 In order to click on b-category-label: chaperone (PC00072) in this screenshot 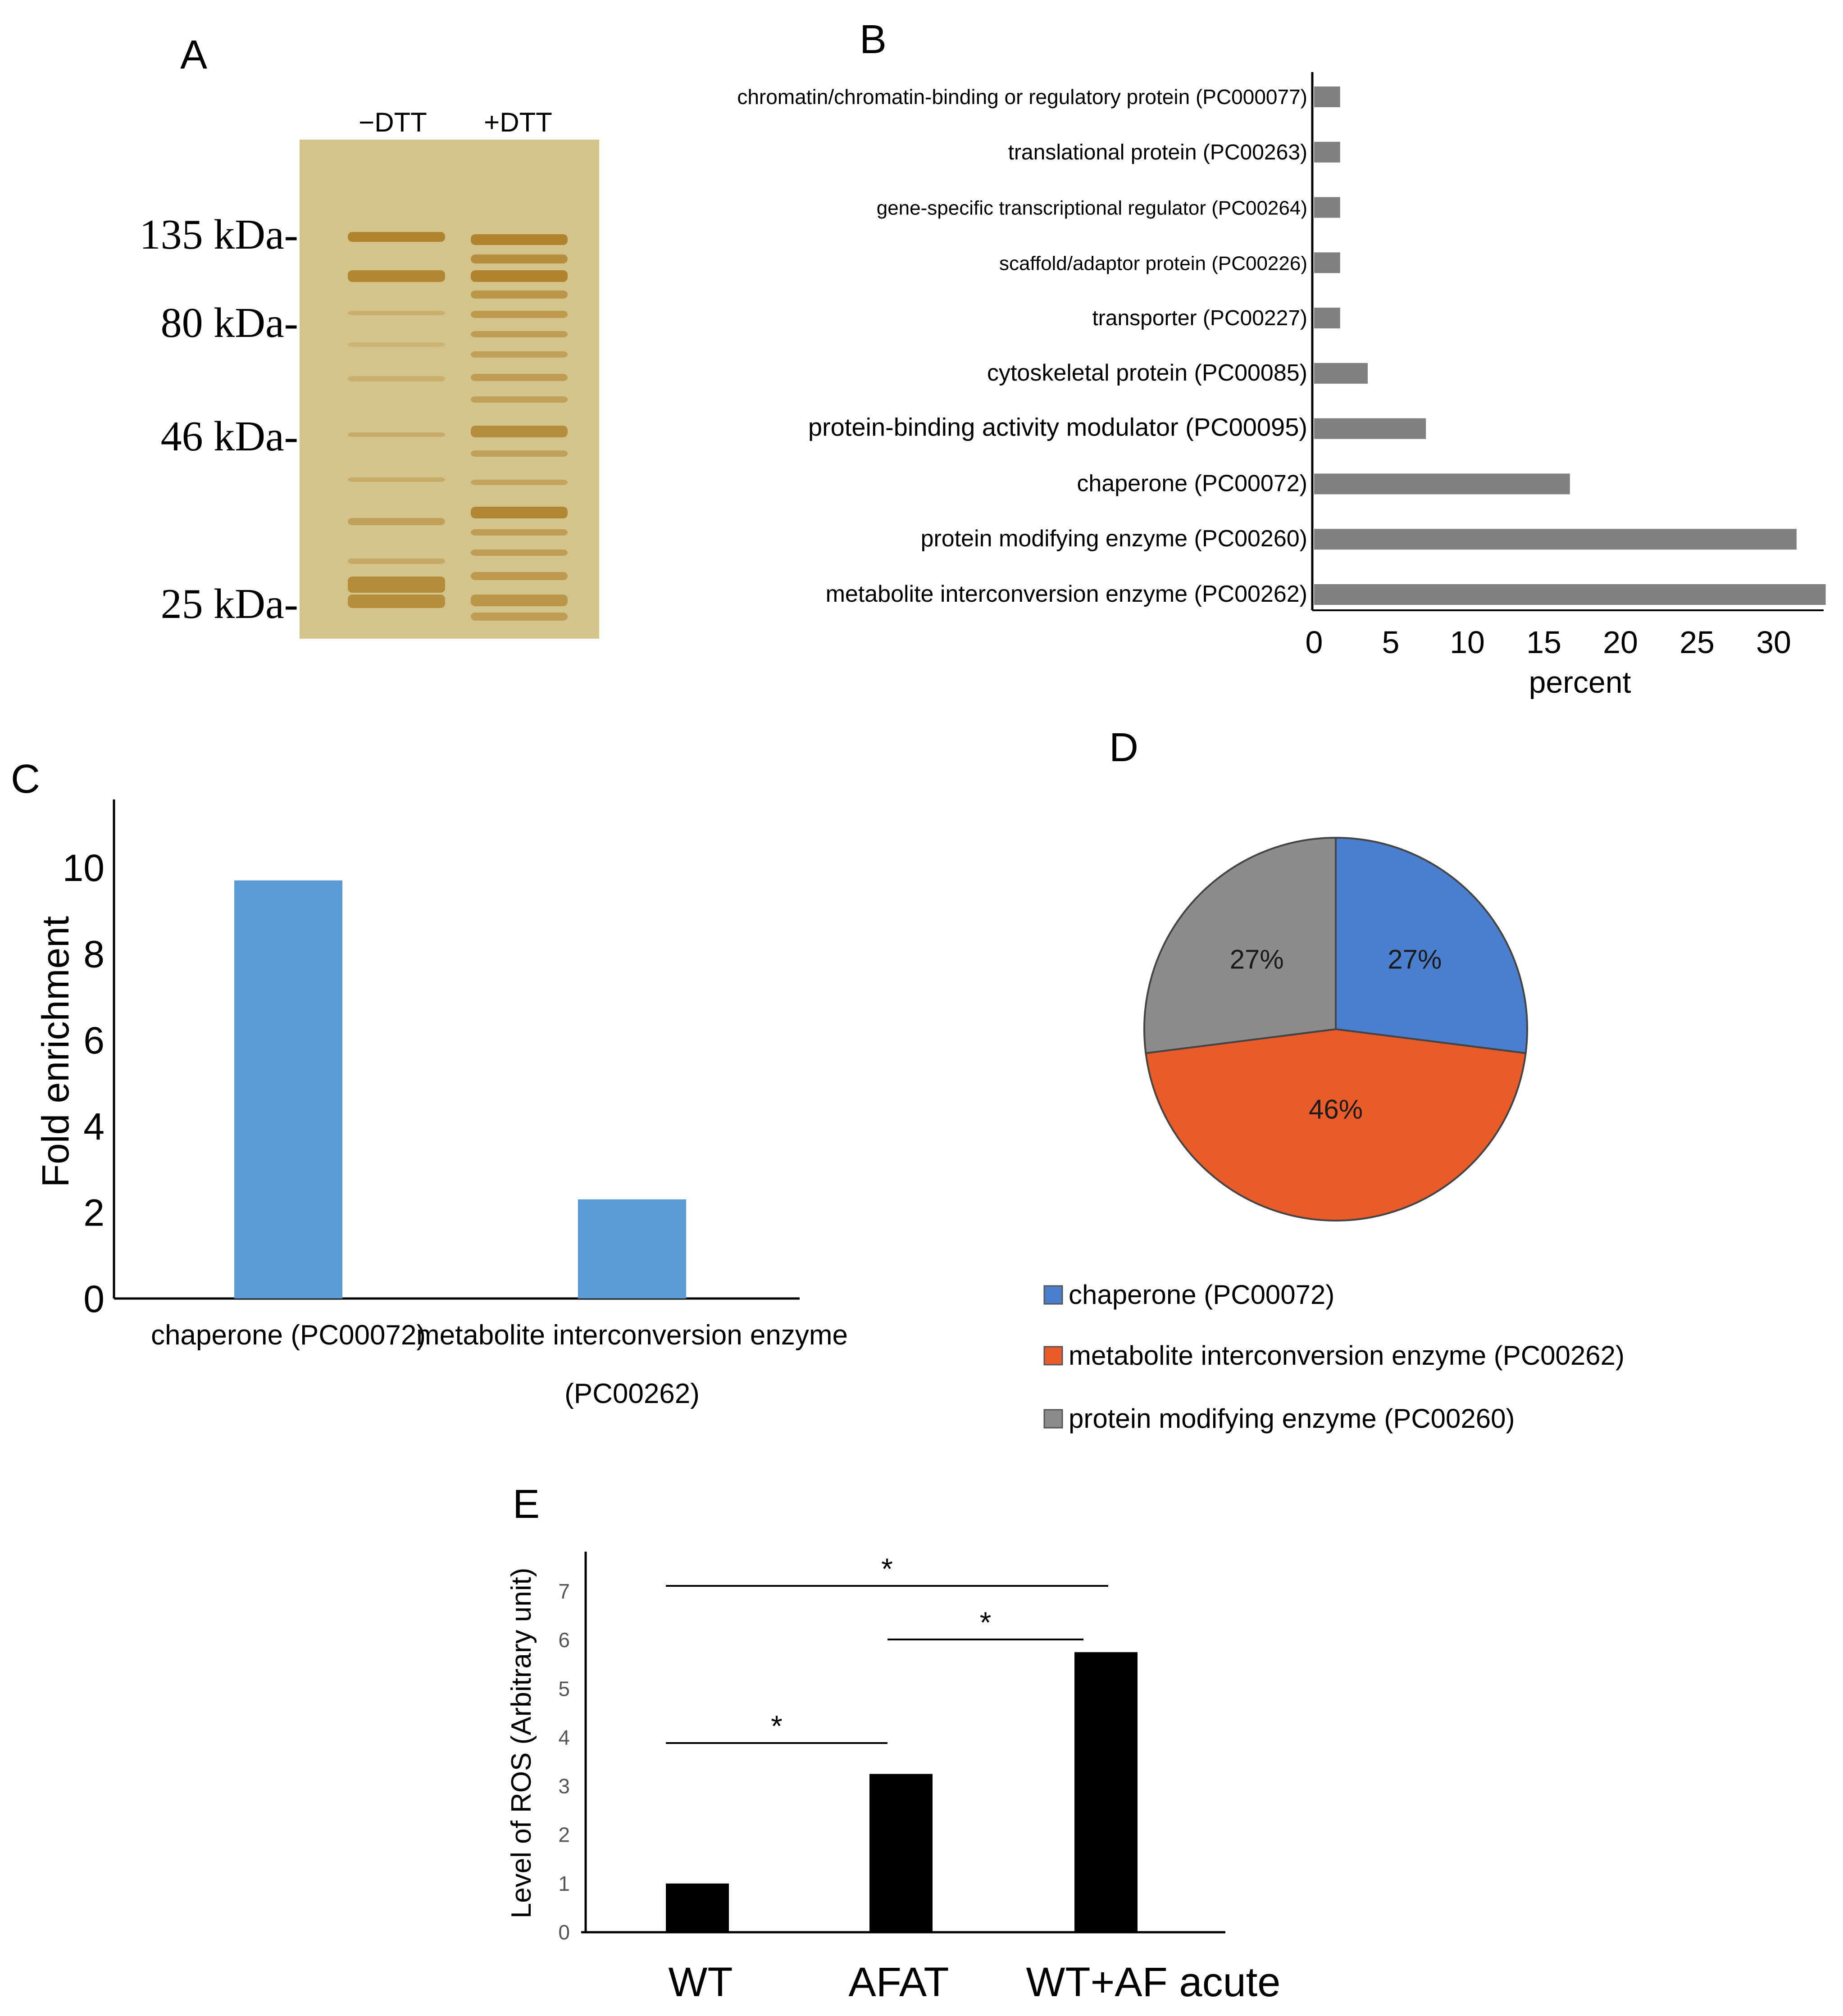, I will do `click(1192, 483)`.